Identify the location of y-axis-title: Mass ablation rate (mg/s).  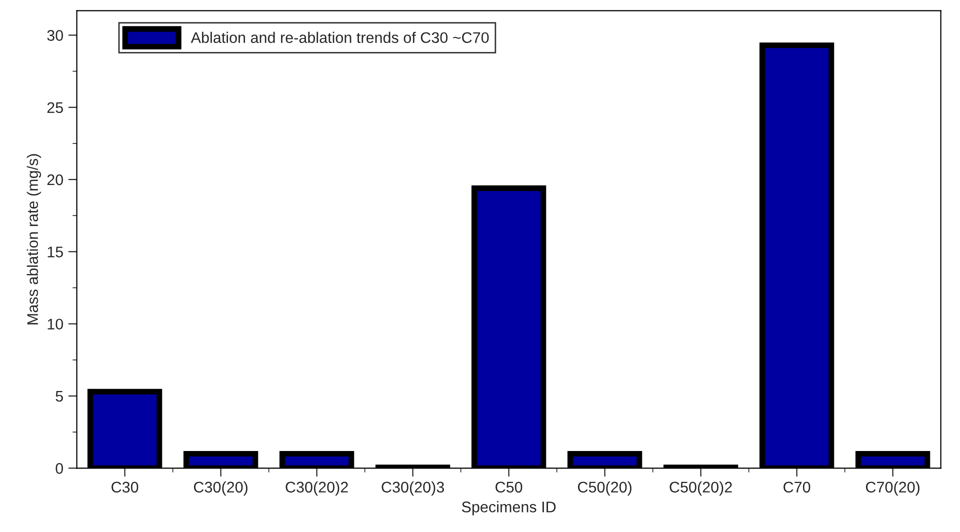
(34, 239).